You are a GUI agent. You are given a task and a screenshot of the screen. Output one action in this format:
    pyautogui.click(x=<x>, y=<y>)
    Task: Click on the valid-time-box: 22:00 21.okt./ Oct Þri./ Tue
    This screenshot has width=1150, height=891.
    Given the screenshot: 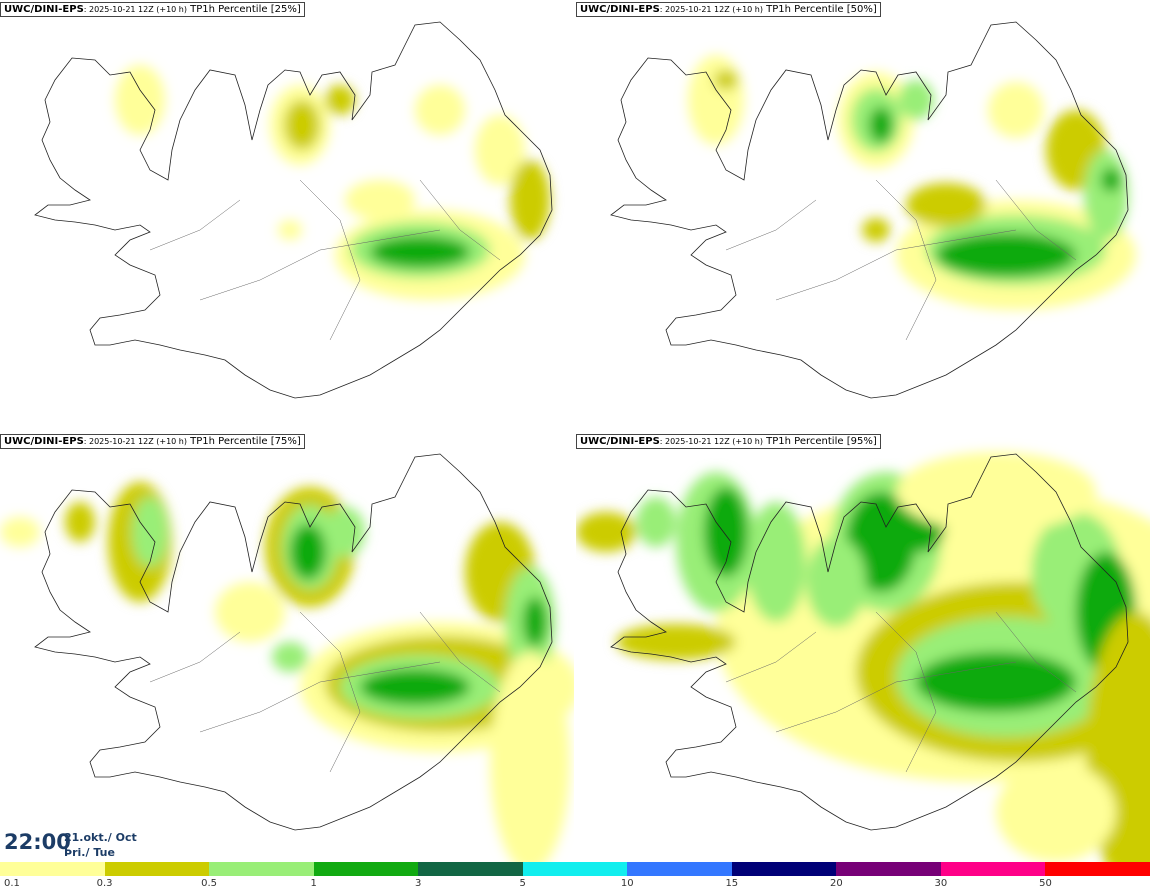 What is the action you would take?
    pyautogui.click(x=80, y=845)
    